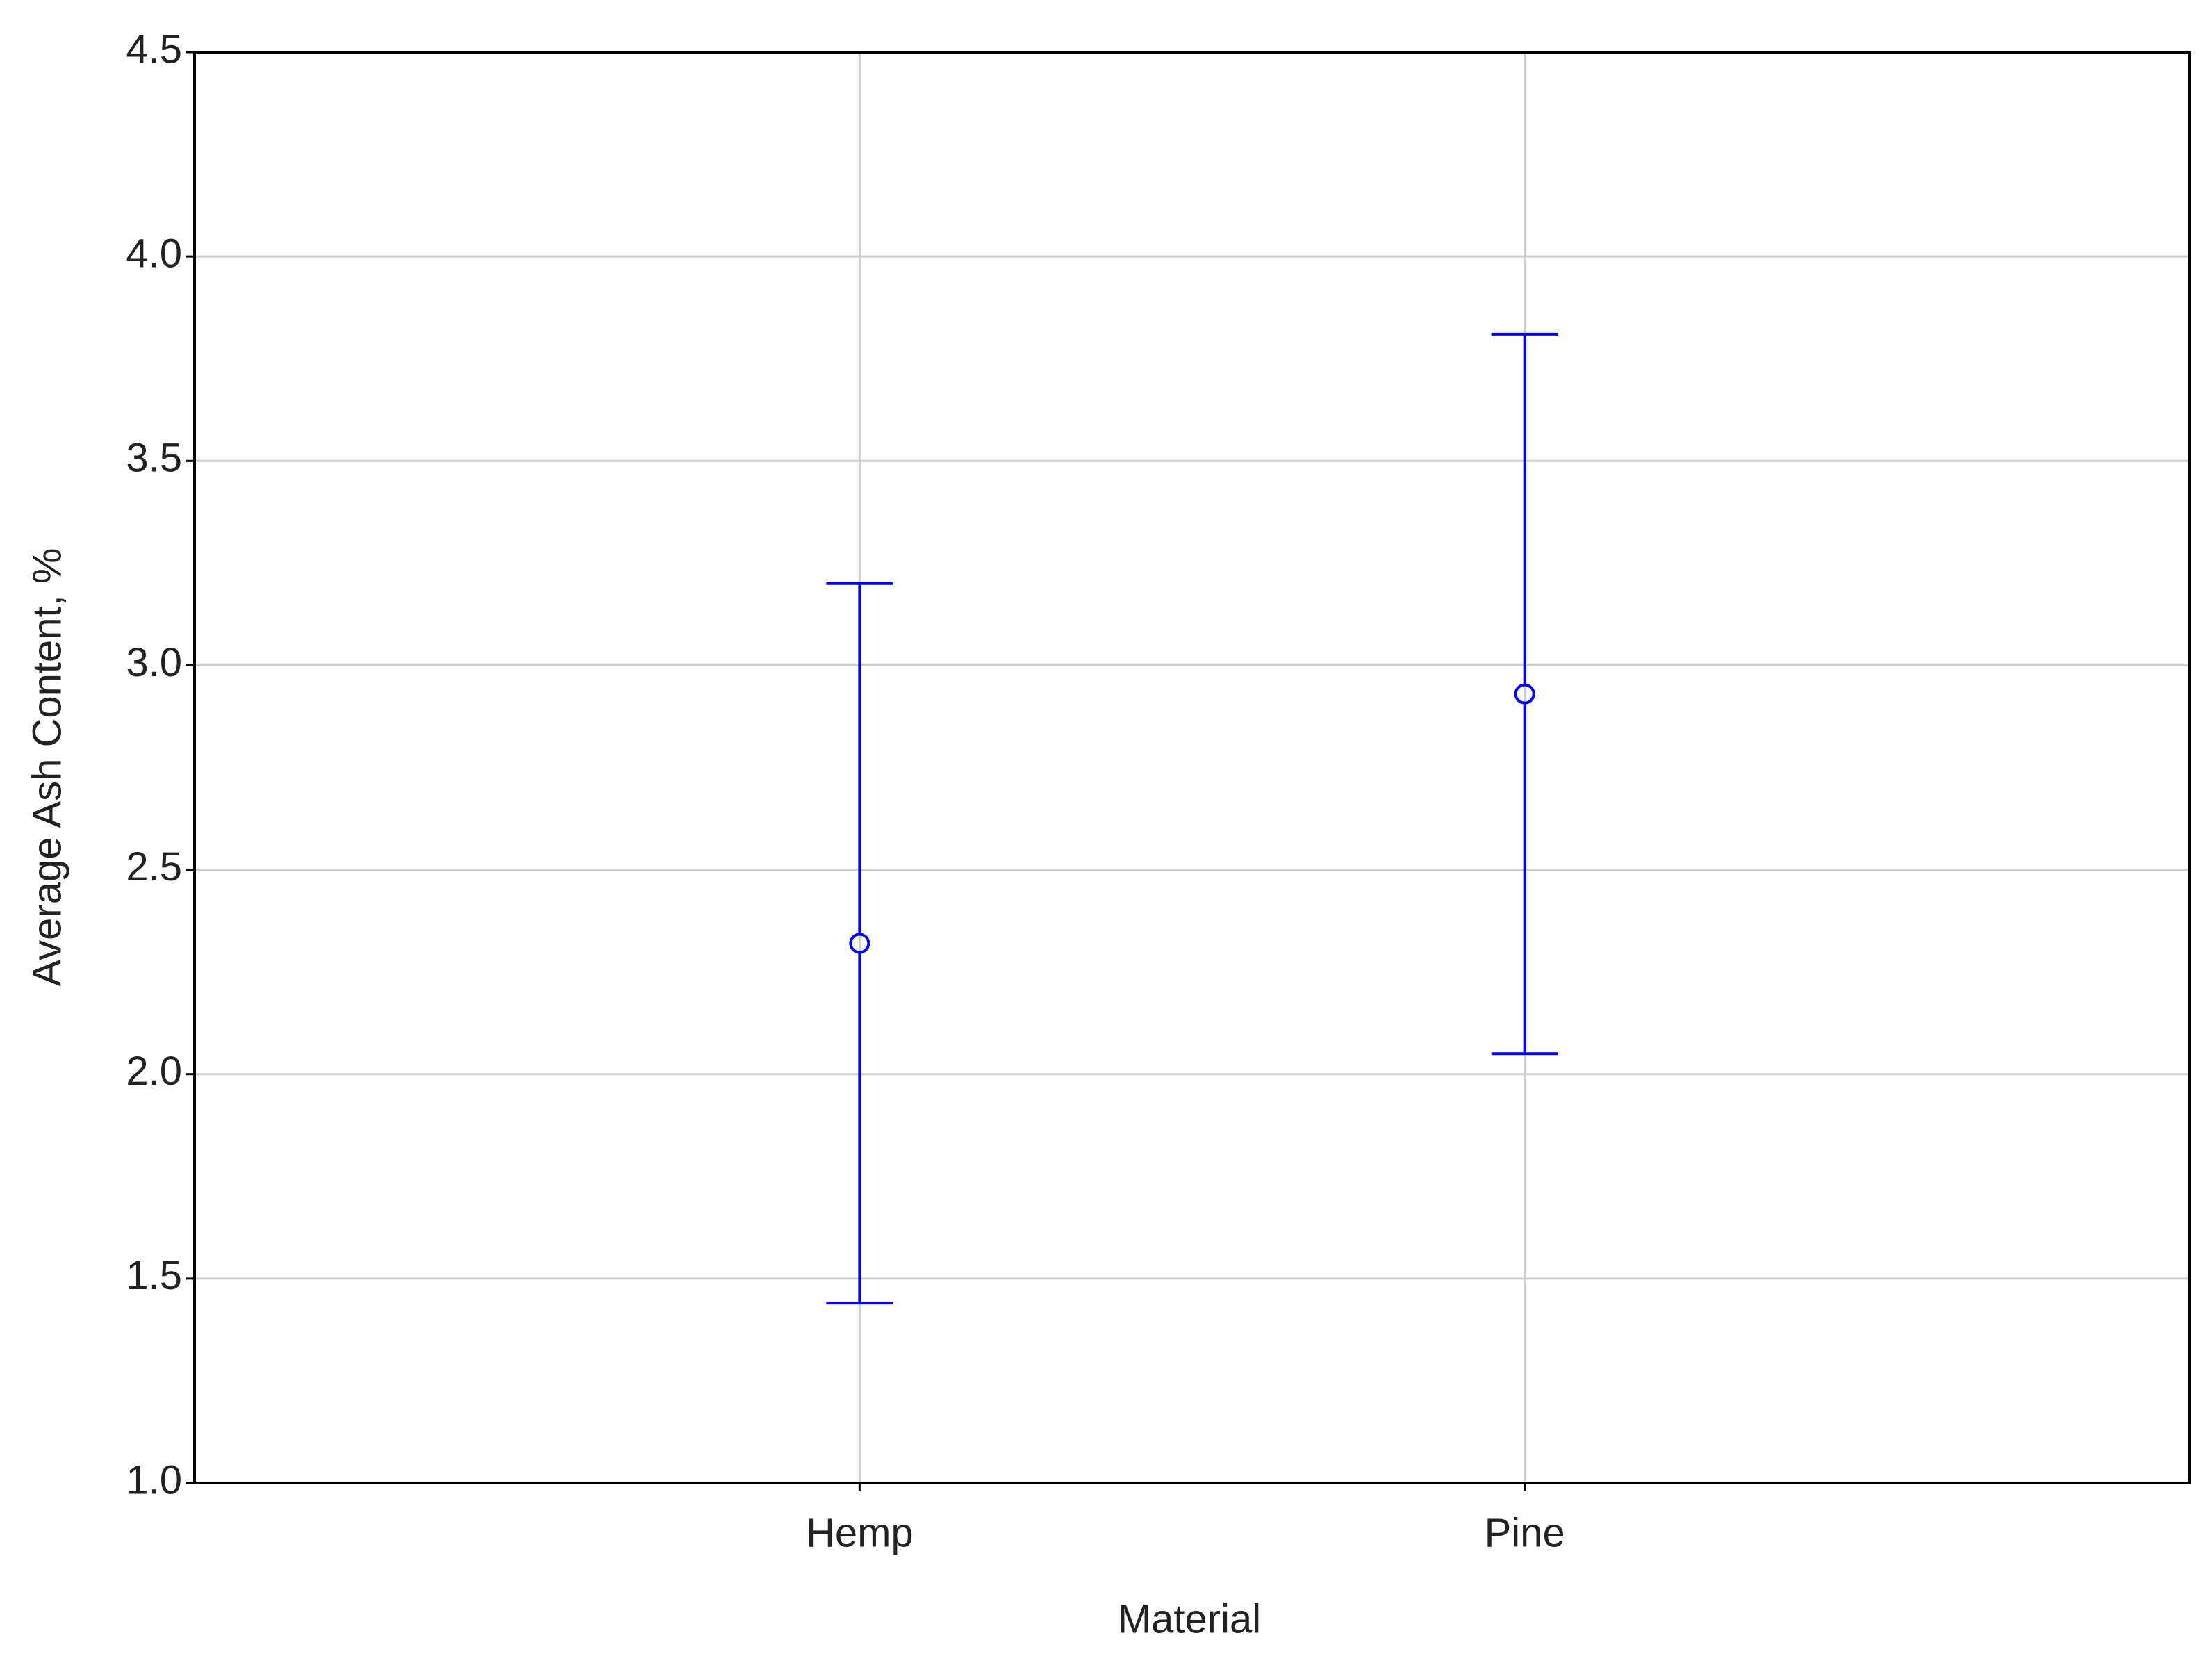 This screenshot has height=1656, width=2212. What do you see at coordinates (154, 1275) in the screenshot?
I see `y-tick-label: 1.5` at bounding box center [154, 1275].